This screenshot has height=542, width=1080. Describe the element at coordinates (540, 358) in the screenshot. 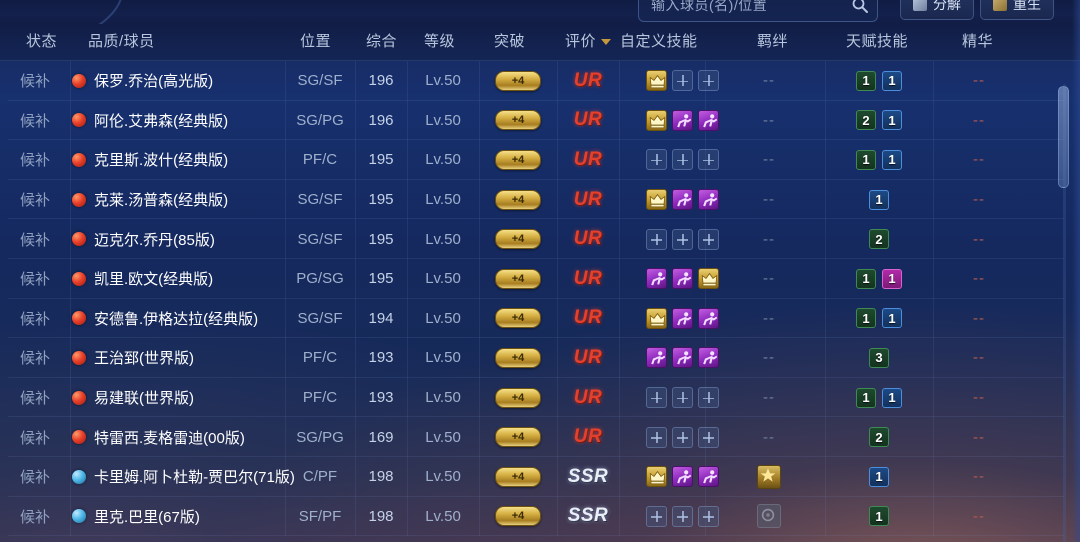

I see `table-row: 候补 王治郅(世界版) PF/C 193 Lv.50 +4 UR -- 3 --` at that location.